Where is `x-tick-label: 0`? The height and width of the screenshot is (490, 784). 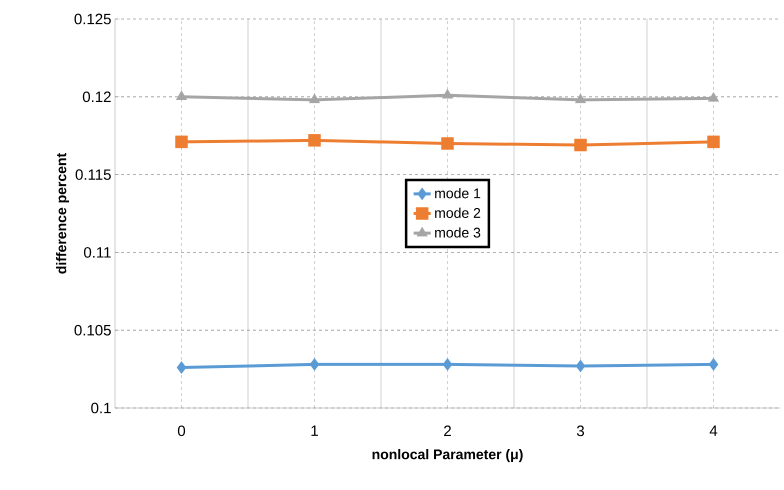
x-tick-label: 0 is located at coordinates (182, 431).